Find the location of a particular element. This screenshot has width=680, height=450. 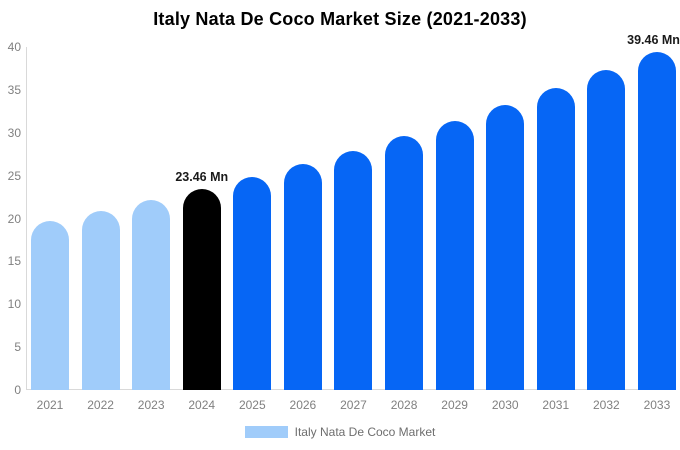

bar-2027 is located at coordinates (353, 270).